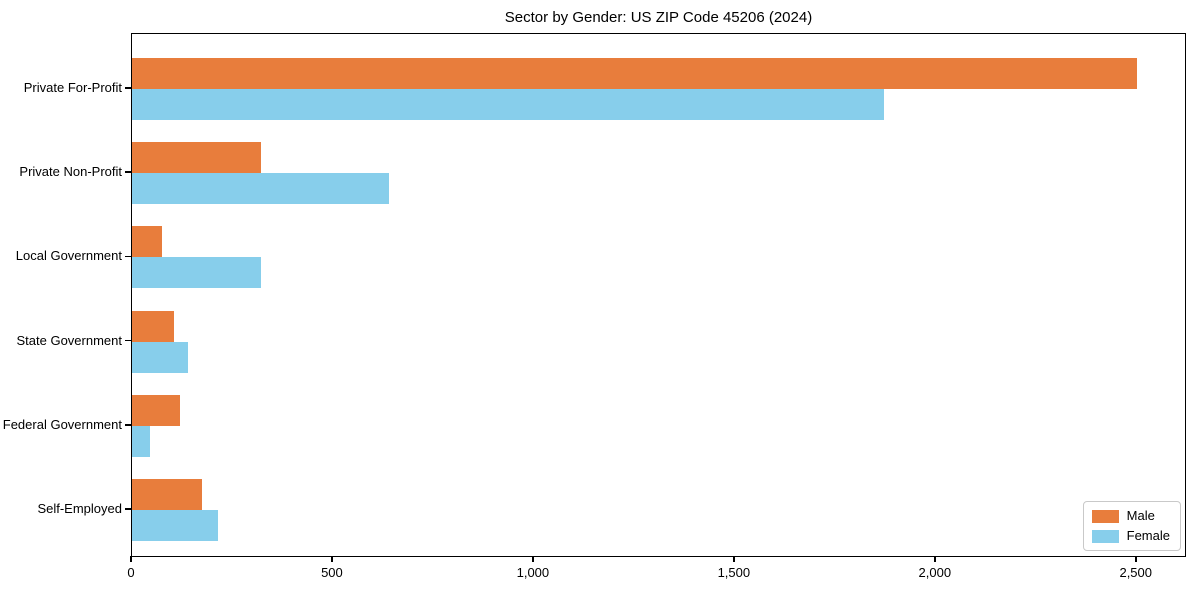 The image size is (1200, 600). Describe the element at coordinates (72, 87) in the screenshot. I see `y-axis-label: Private For-Profit` at that location.